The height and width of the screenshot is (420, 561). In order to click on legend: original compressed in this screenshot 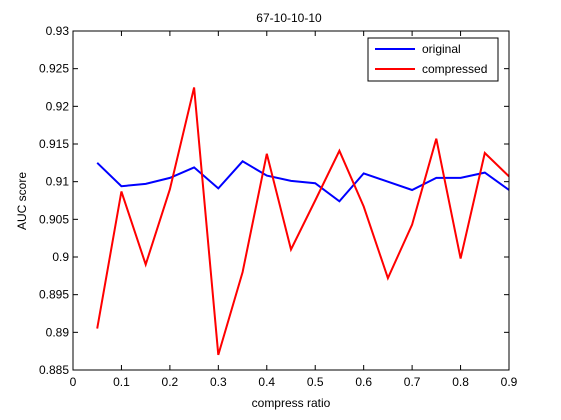, I will do `click(433, 59)`.